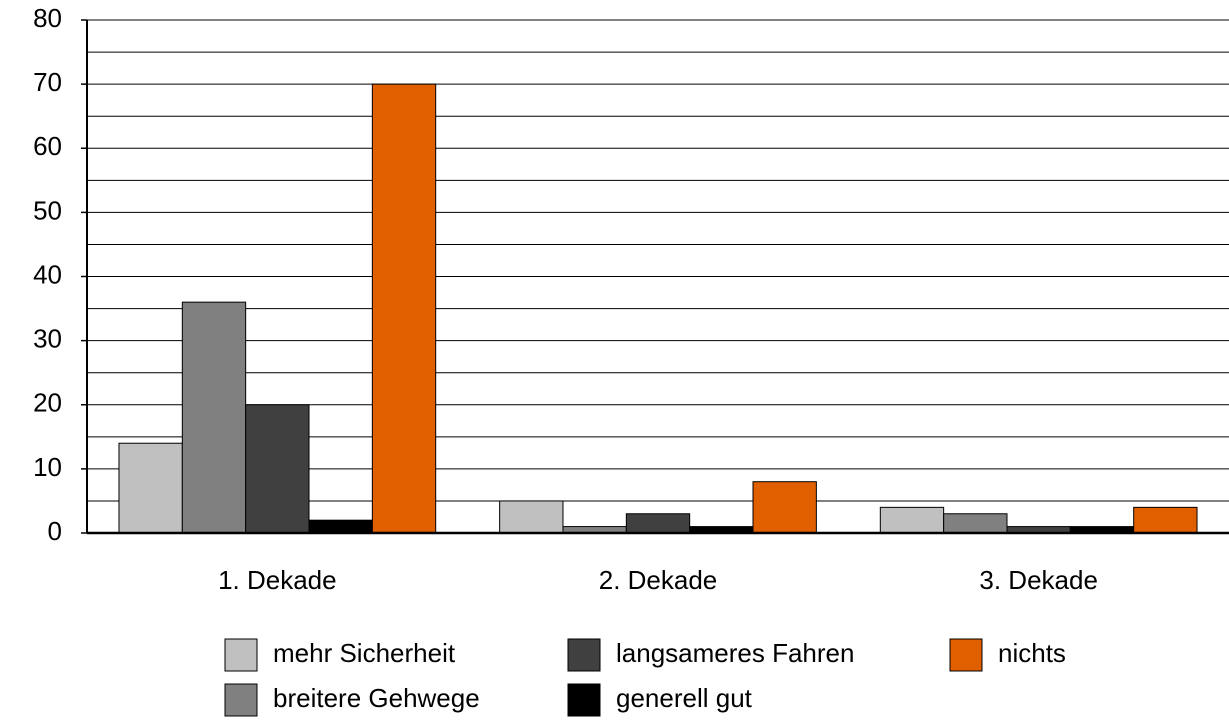 The width and height of the screenshot is (1229, 723). I want to click on x-tick-label: 2. Dekade, so click(658, 580).